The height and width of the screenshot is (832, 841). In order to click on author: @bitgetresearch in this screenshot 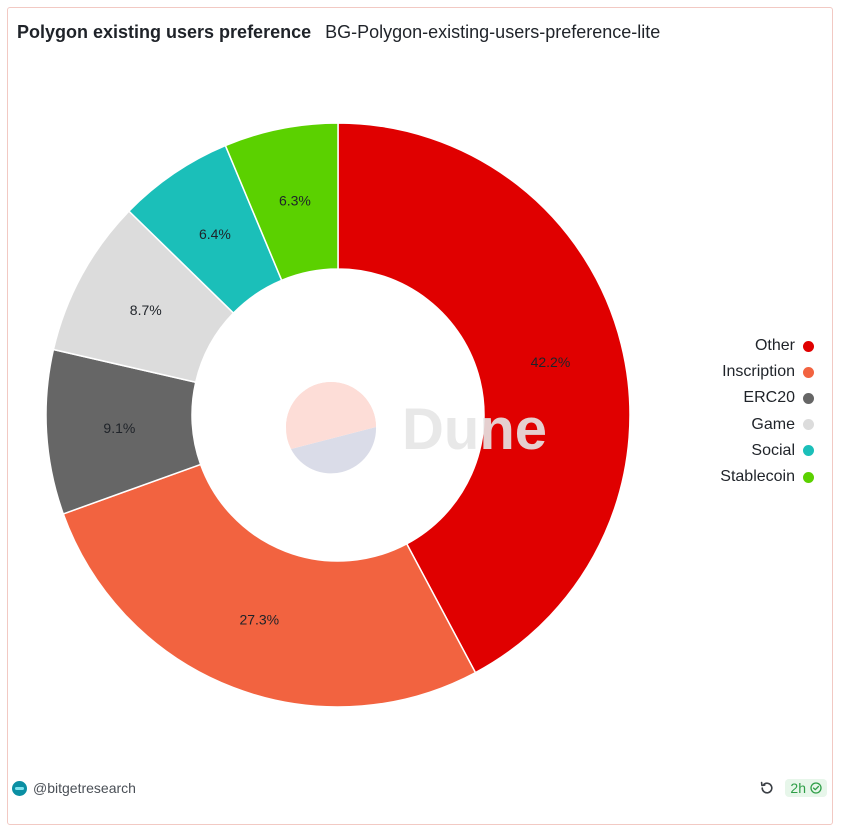, I will do `click(74, 788)`.